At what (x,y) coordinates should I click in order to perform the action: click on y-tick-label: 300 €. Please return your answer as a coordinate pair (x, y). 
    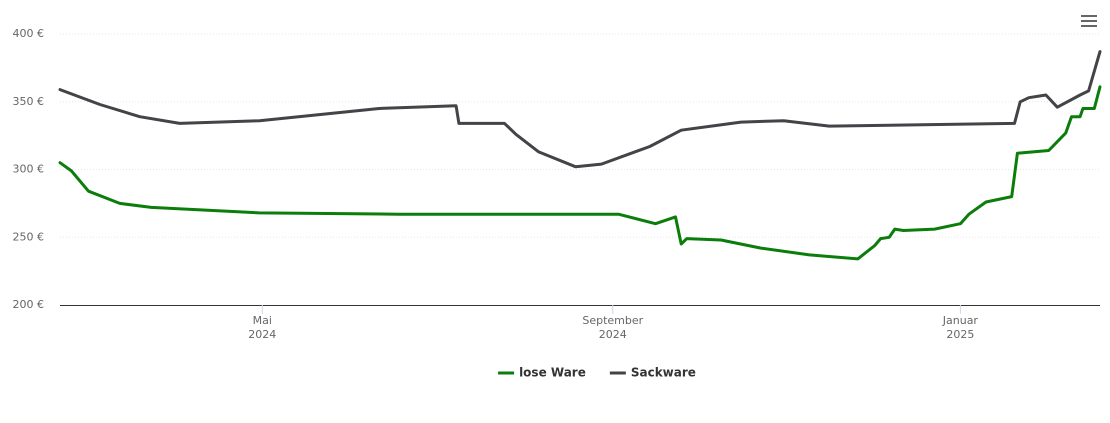
    Looking at the image, I should click on (29, 169).